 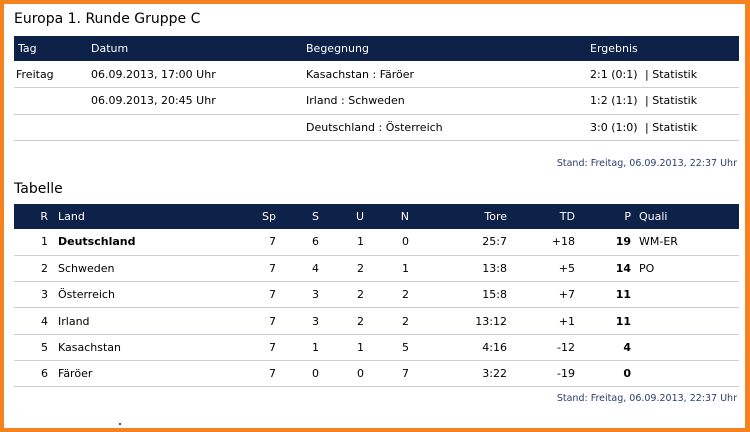 What do you see at coordinates (44, 295) in the screenshot?
I see `rank: 3` at bounding box center [44, 295].